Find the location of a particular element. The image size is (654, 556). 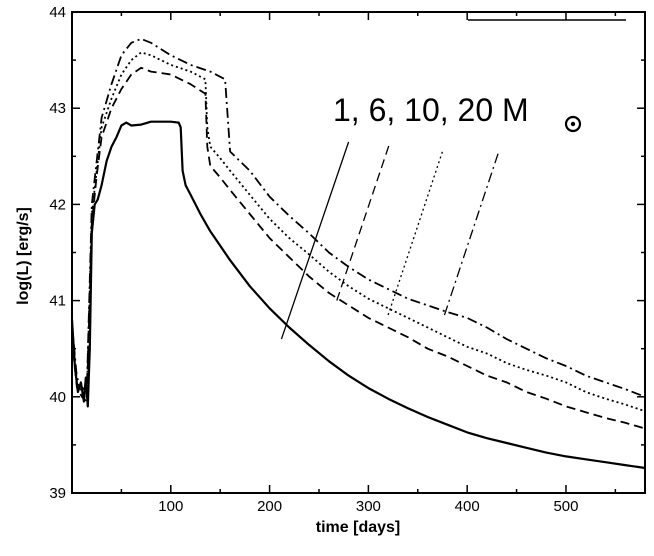

x-tick-label: 300 is located at coordinates (368, 506).